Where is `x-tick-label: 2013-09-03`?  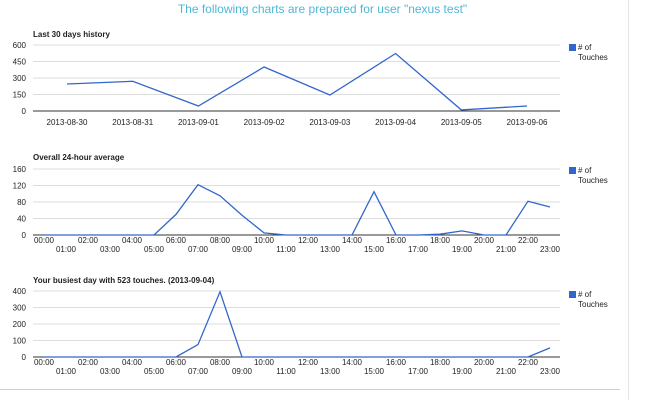 x-tick-label: 2013-09-03 is located at coordinates (329, 122).